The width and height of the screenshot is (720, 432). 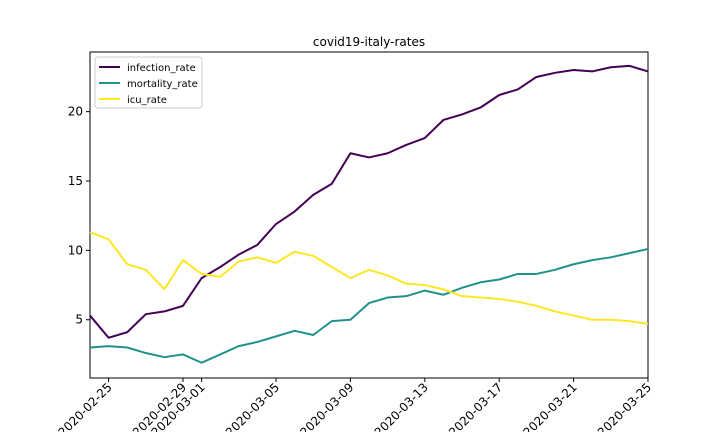 I want to click on x-tick-label: 2020-03-05, so click(x=252, y=406).